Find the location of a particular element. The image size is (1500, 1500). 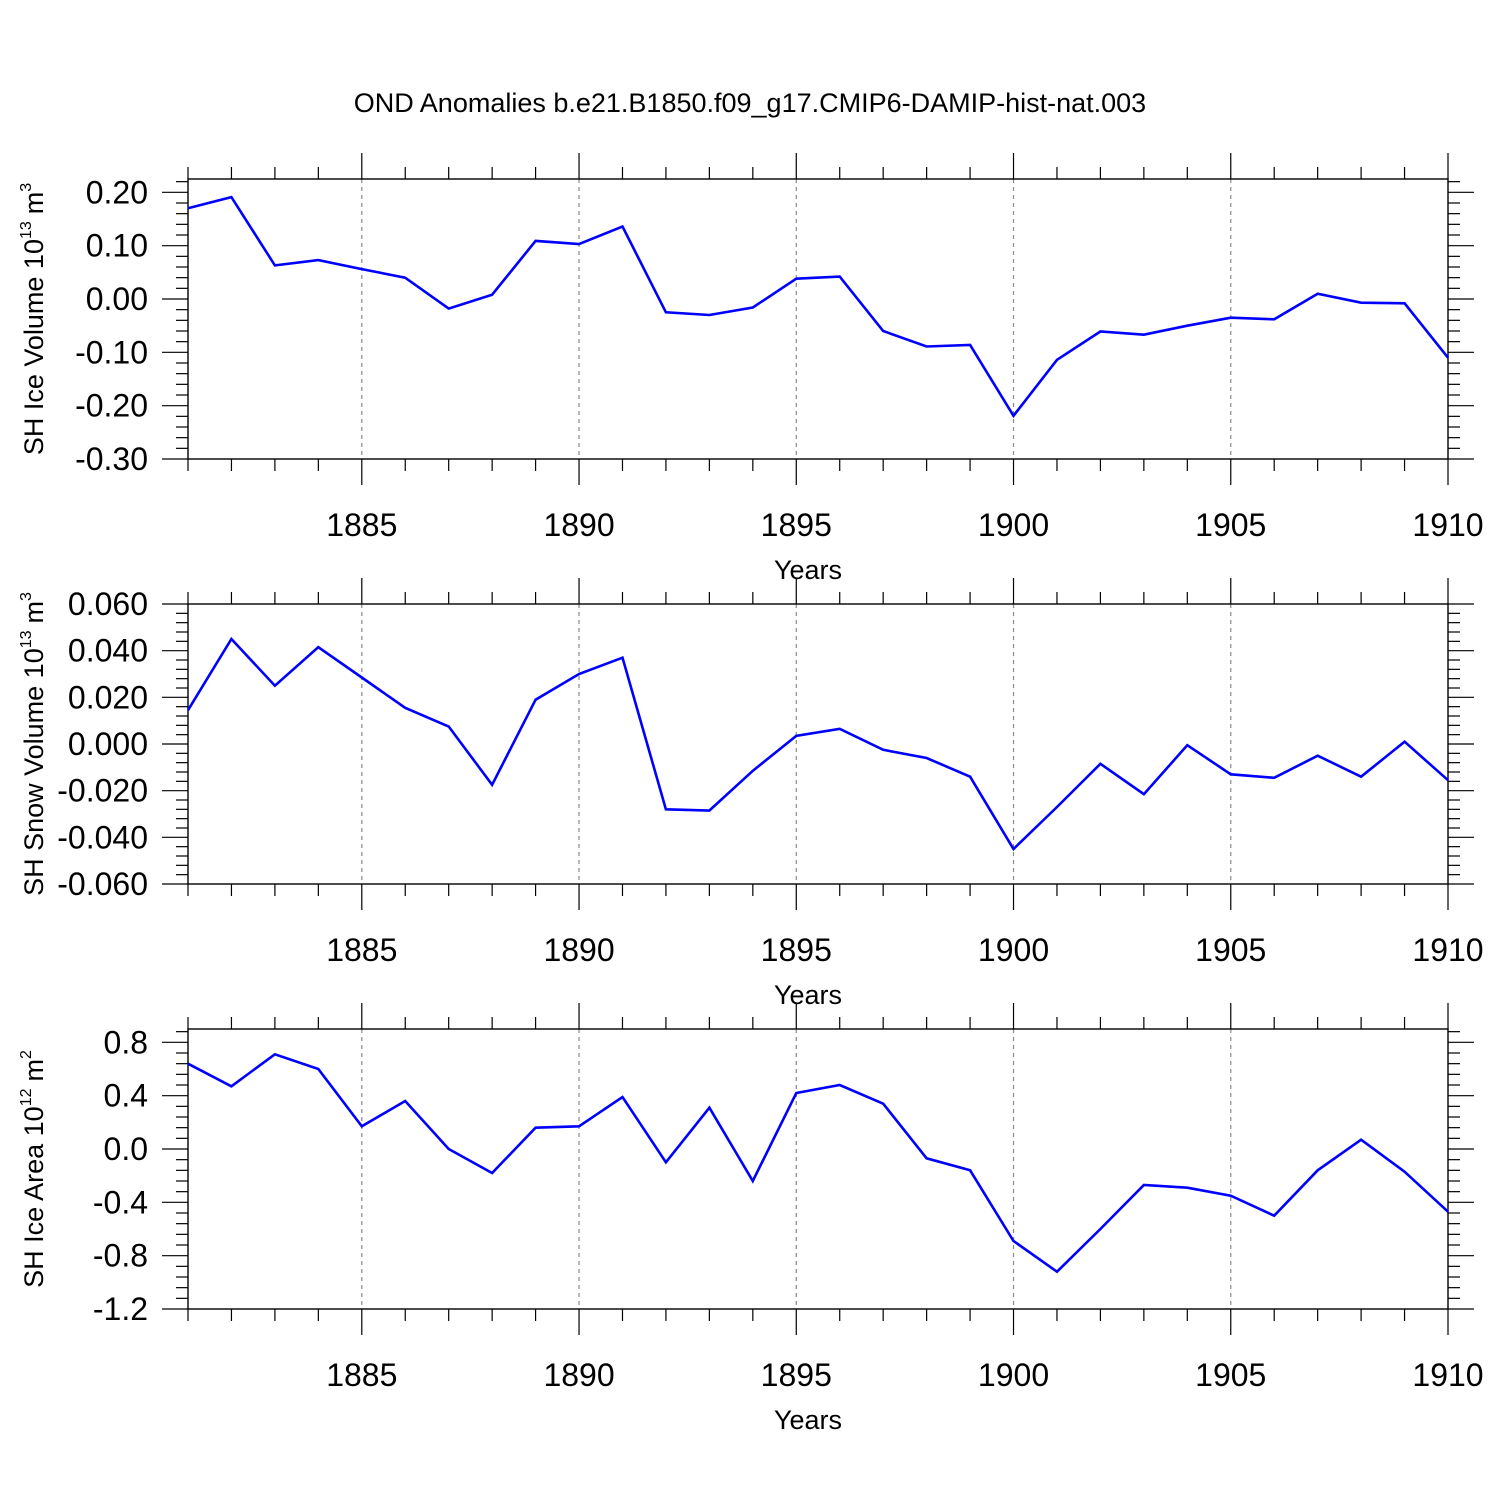

snow-volume-series is located at coordinates (817, 744).